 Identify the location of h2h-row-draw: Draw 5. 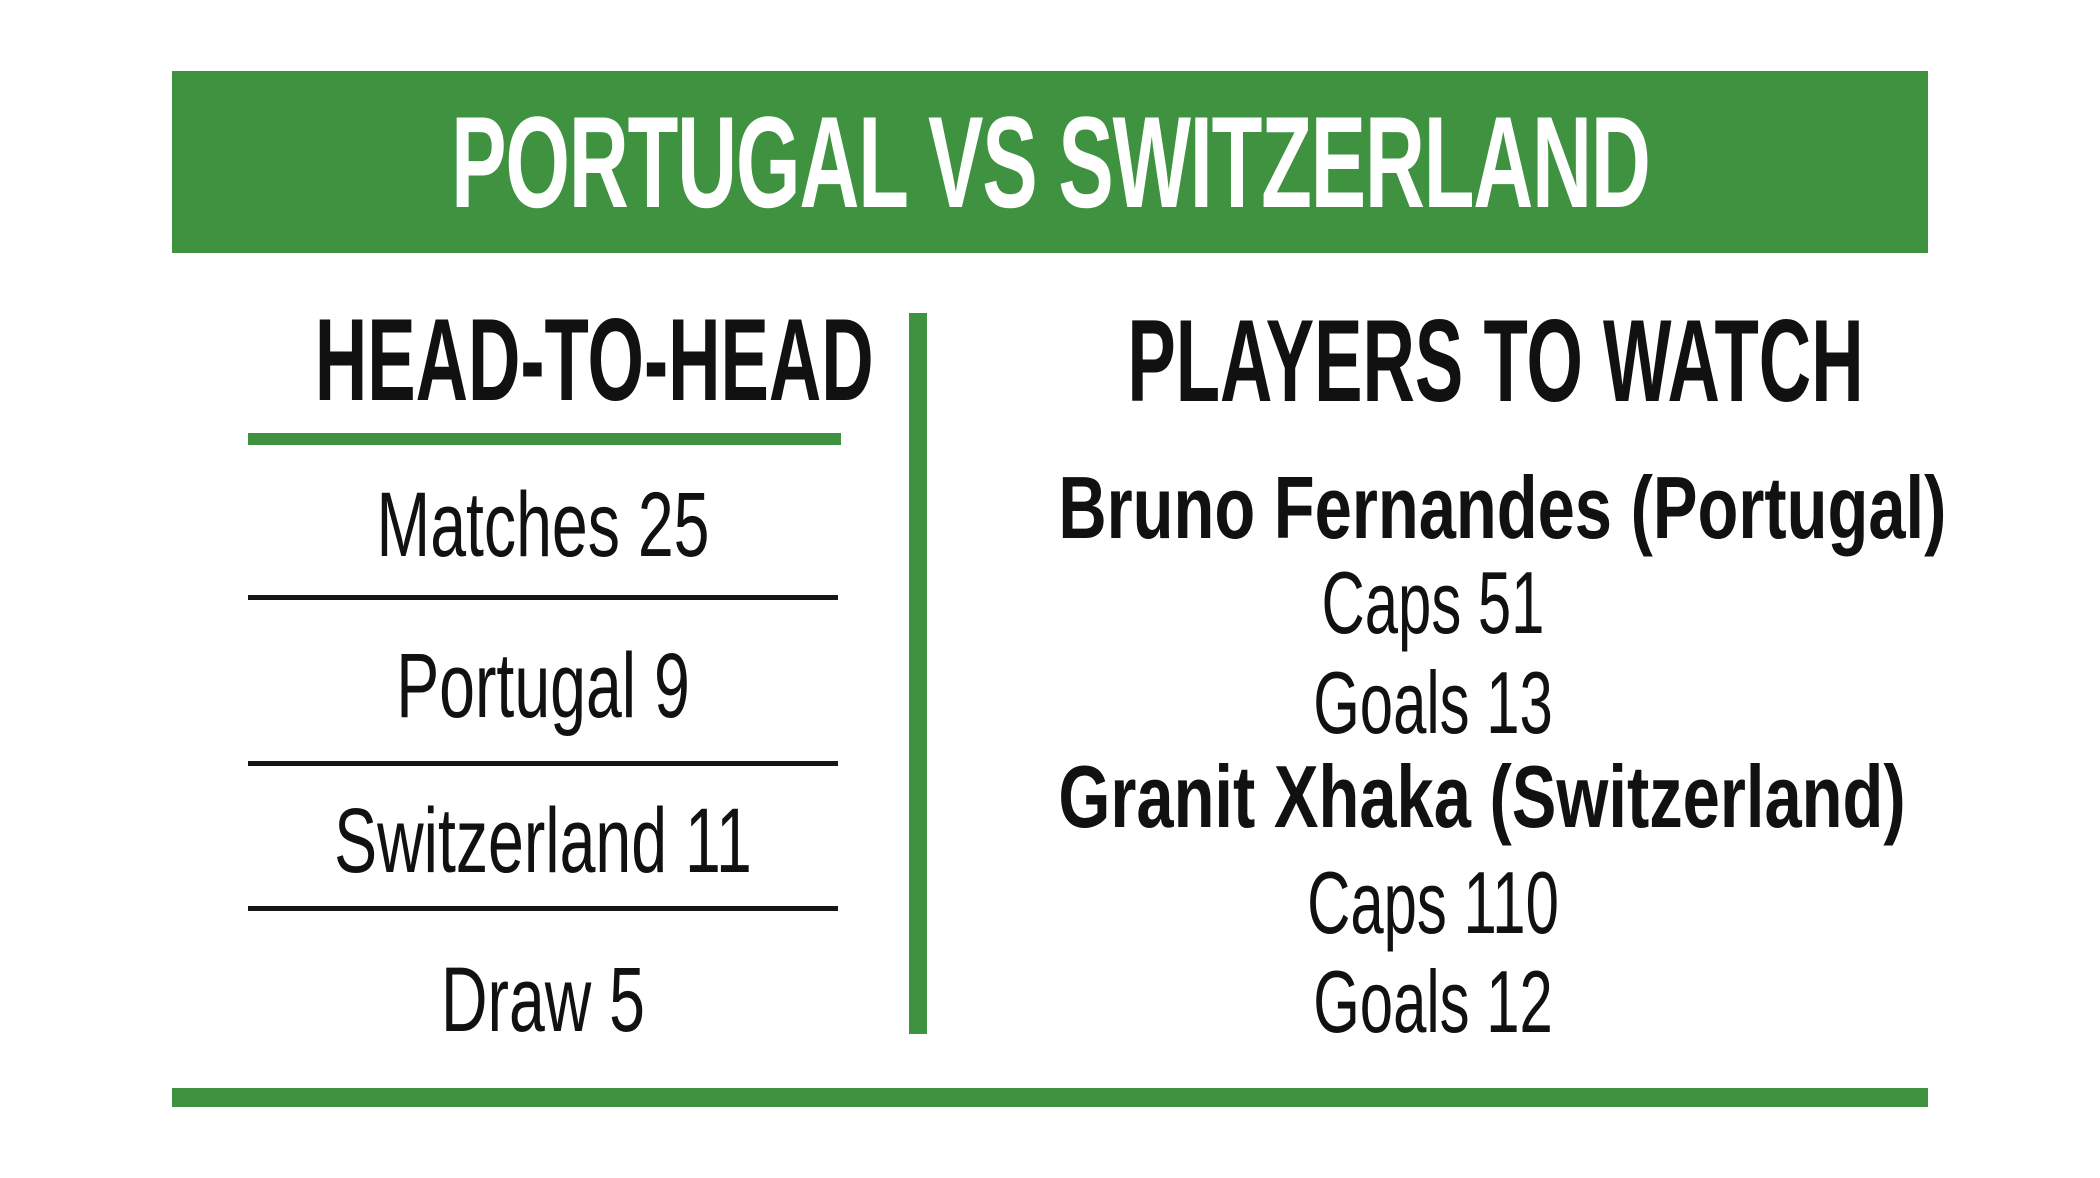
(542, 1000).